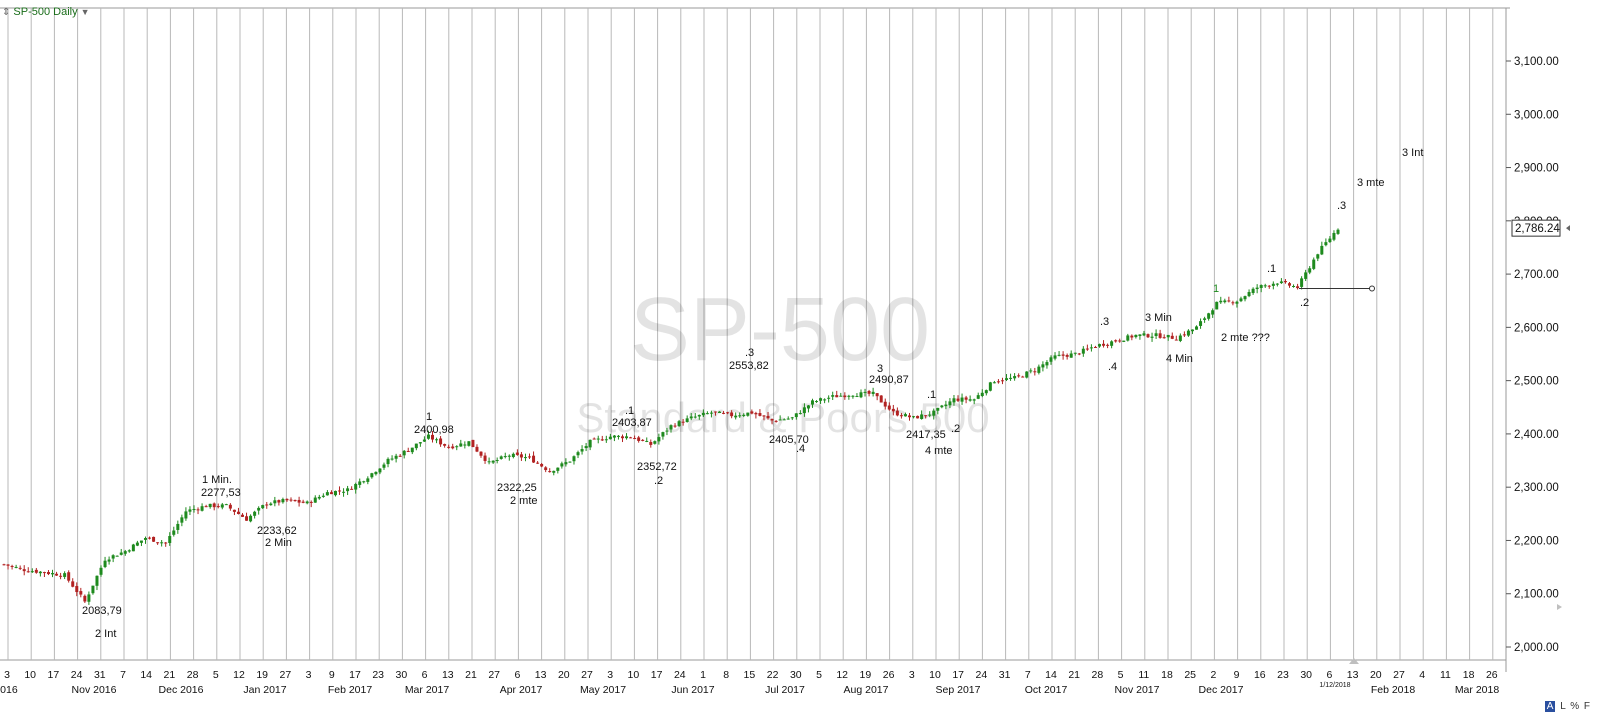  What do you see at coordinates (1372, 288) in the screenshot?
I see `line-handle-dot` at bounding box center [1372, 288].